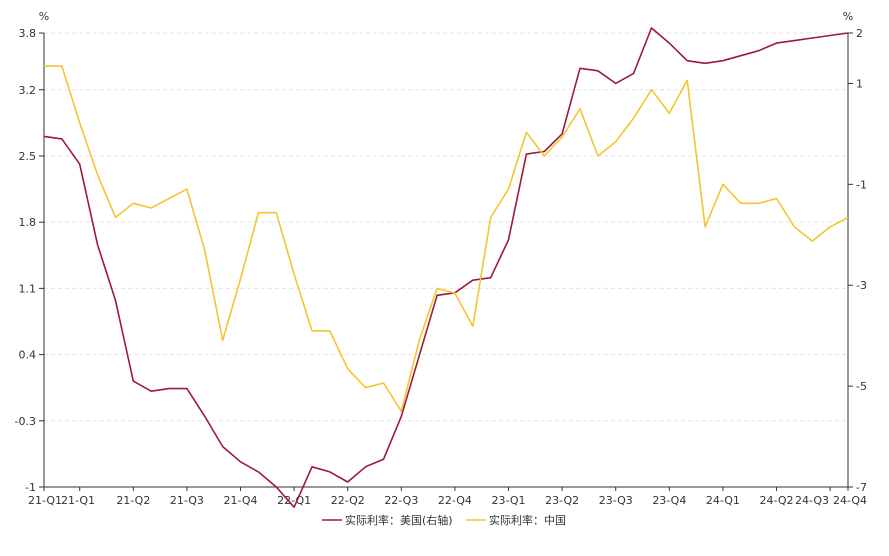  What do you see at coordinates (348, 500) in the screenshot?
I see `x-tick-label: 22-Q2` at bounding box center [348, 500].